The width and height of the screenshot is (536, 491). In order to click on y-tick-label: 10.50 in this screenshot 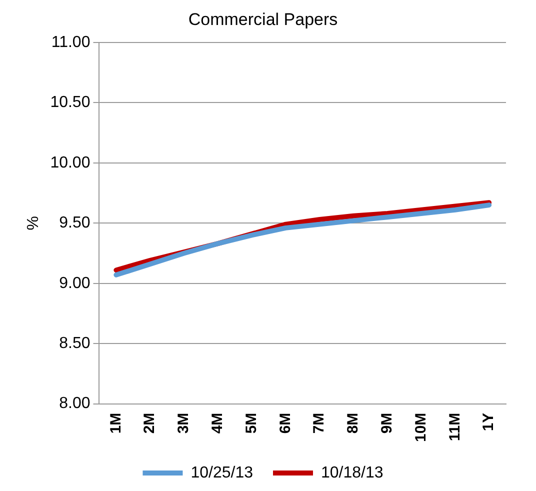, I will do `click(70, 103)`.